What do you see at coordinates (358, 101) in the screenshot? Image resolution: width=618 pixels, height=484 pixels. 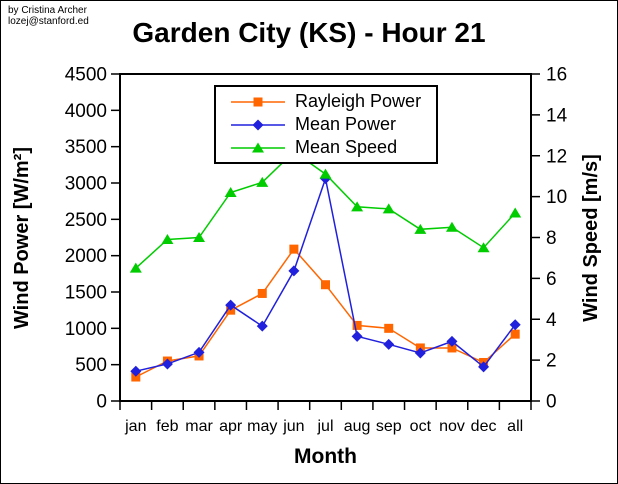 I see `legend-label: Rayleigh Power` at bounding box center [358, 101].